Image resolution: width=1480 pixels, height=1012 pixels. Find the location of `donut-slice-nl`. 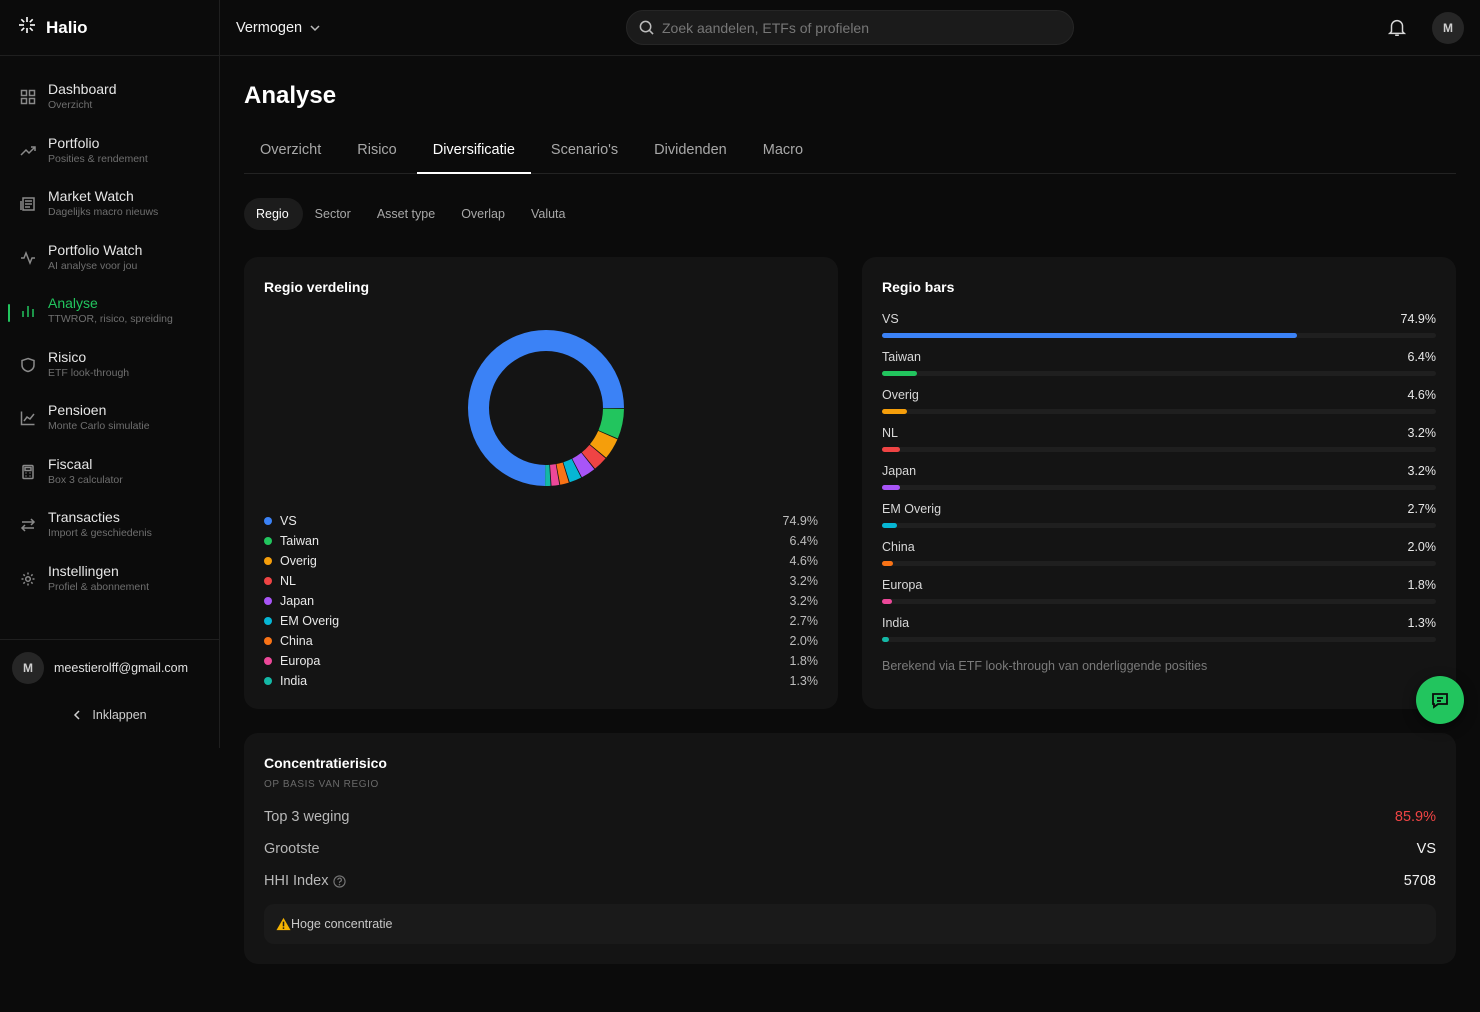

donut-slice-nl is located at coordinates (593, 456).